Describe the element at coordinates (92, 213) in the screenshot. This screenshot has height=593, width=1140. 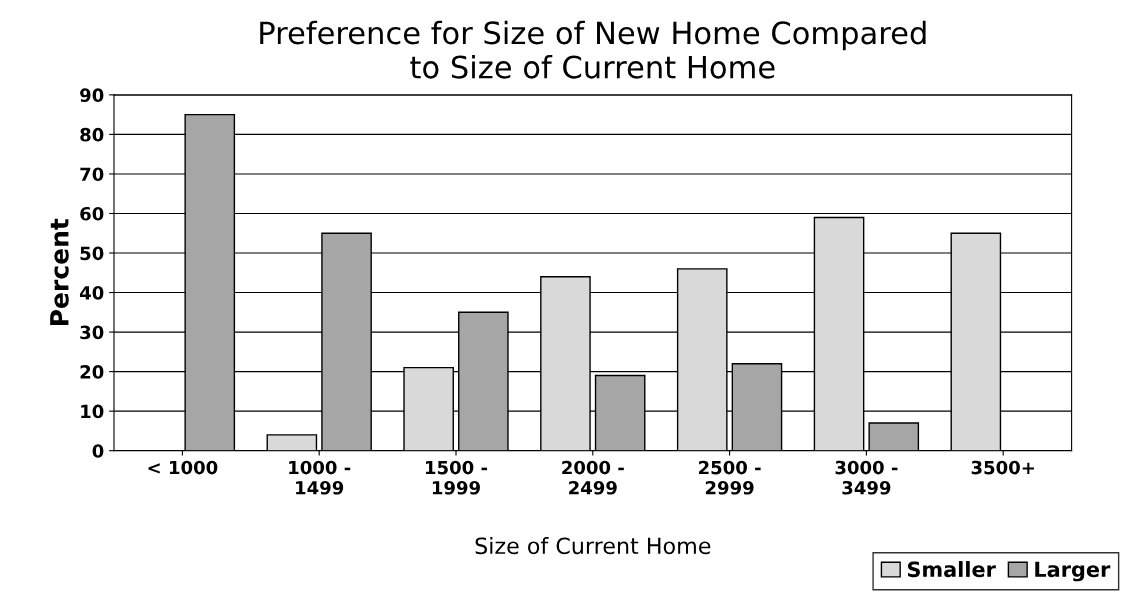
I see `y-tick-label: 60` at that location.